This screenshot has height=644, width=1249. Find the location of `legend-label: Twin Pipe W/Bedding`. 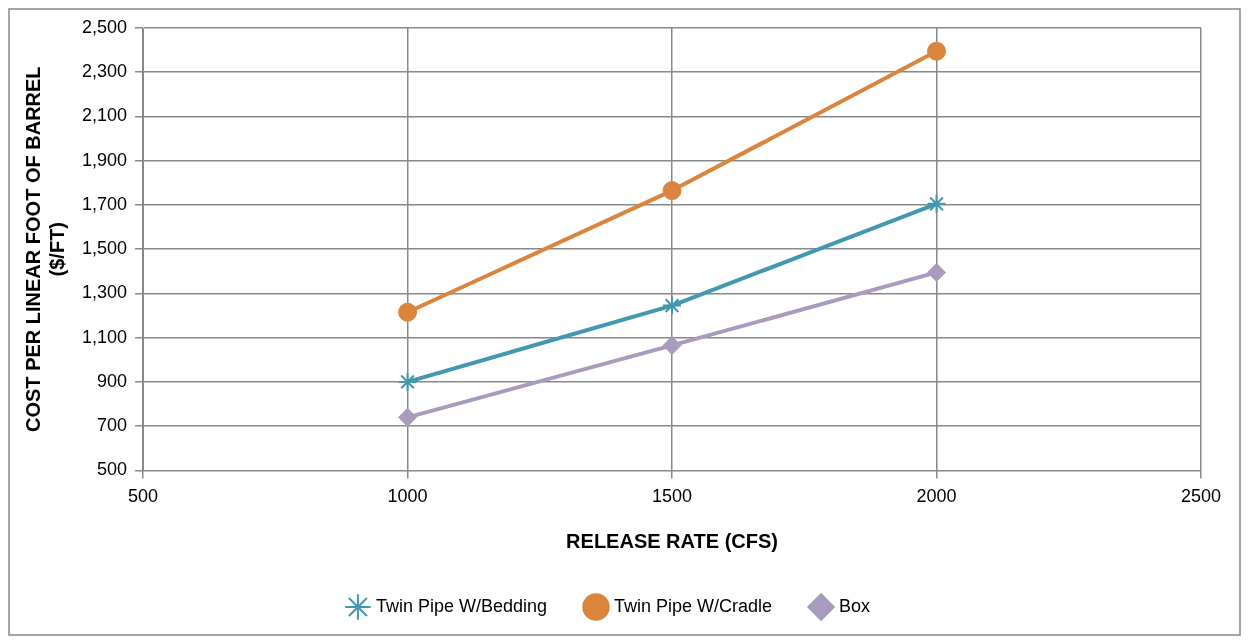

legend-label: Twin Pipe W/Bedding is located at coordinates (461, 605).